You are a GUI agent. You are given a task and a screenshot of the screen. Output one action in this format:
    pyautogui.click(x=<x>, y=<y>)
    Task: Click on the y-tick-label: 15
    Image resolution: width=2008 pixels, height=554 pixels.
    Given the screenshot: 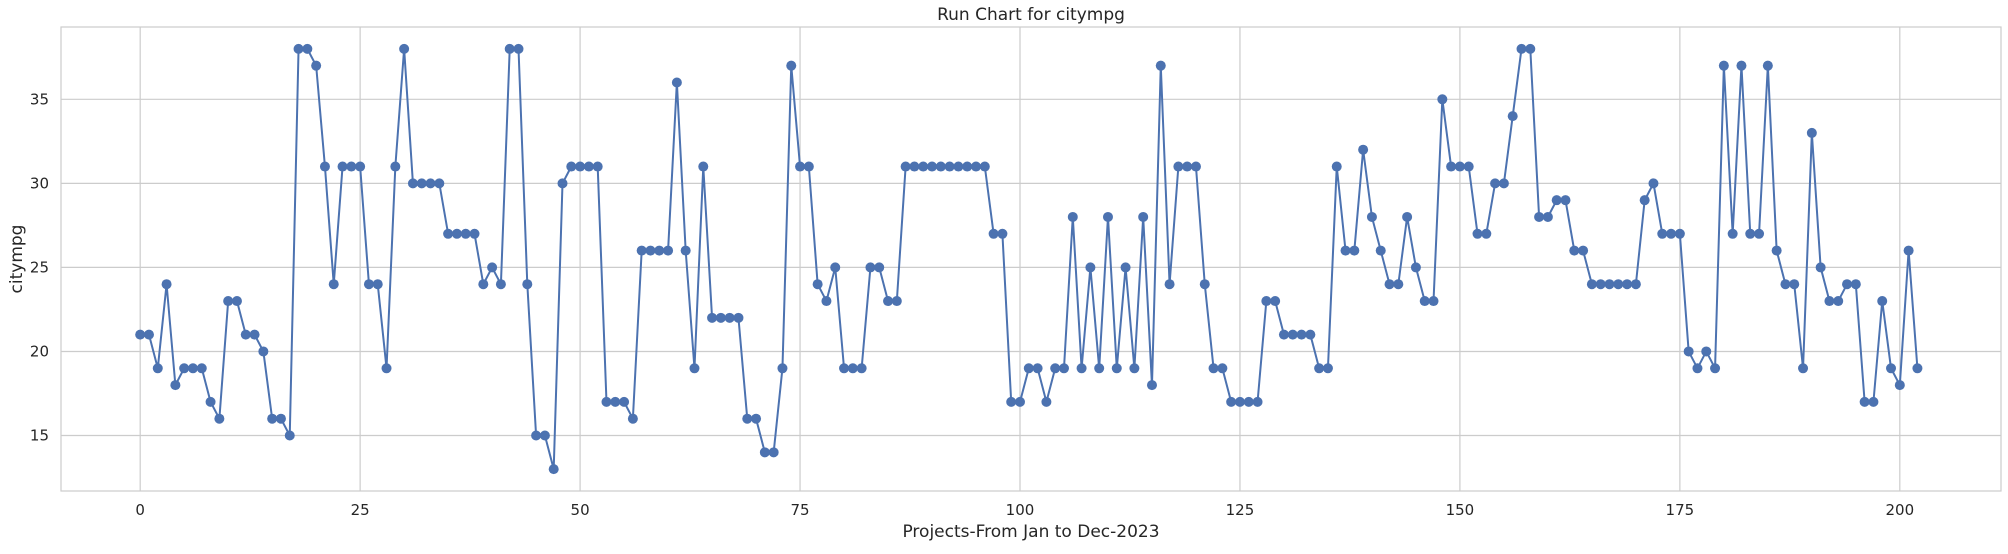 What is the action you would take?
    pyautogui.click(x=39, y=436)
    